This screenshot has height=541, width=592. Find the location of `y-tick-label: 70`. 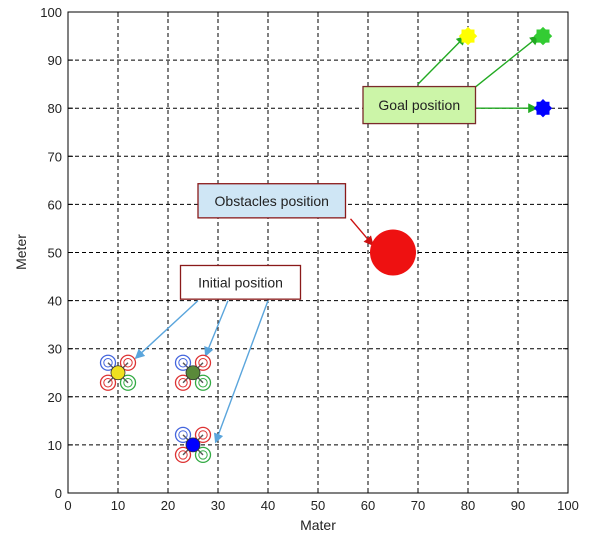

y-tick-label: 70 is located at coordinates (55, 156).